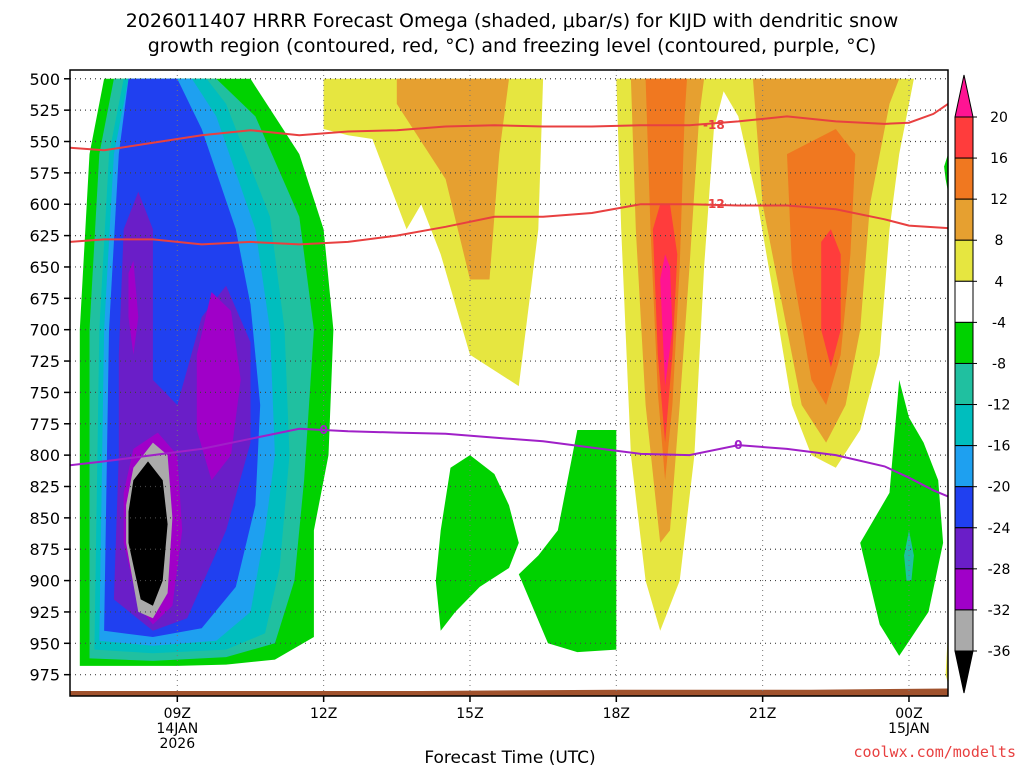 The image size is (1024, 768). Describe the element at coordinates (999, 447) in the screenshot. I see `colorbar-label-8: -16` at that location.